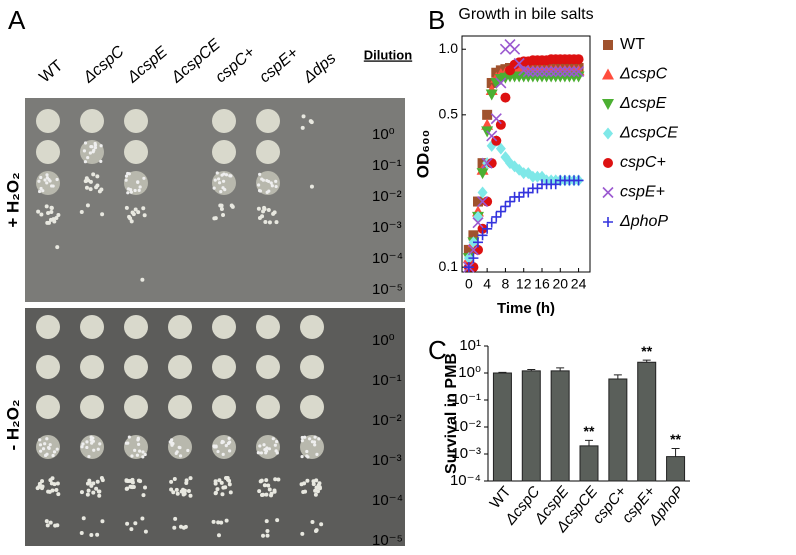 The height and width of the screenshot is (555, 796). I want to click on dilution-label: 10⁻², so click(387, 420).